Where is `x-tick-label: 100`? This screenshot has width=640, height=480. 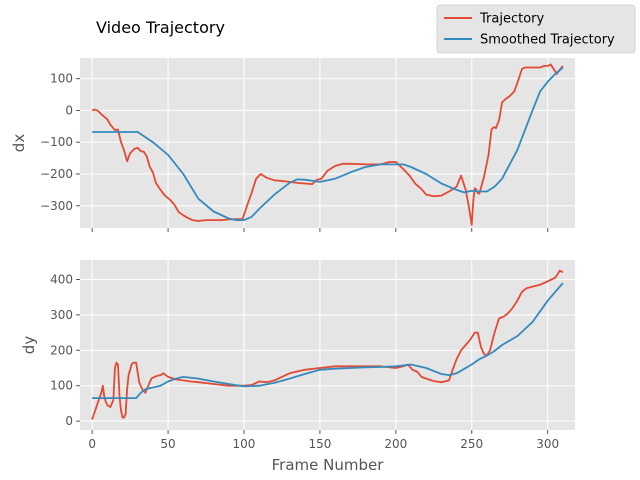
x-tick-label: 100 is located at coordinates (244, 444).